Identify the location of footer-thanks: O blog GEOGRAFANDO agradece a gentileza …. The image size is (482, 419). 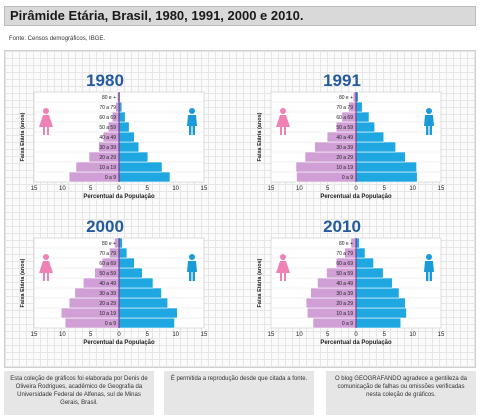
(401, 393).